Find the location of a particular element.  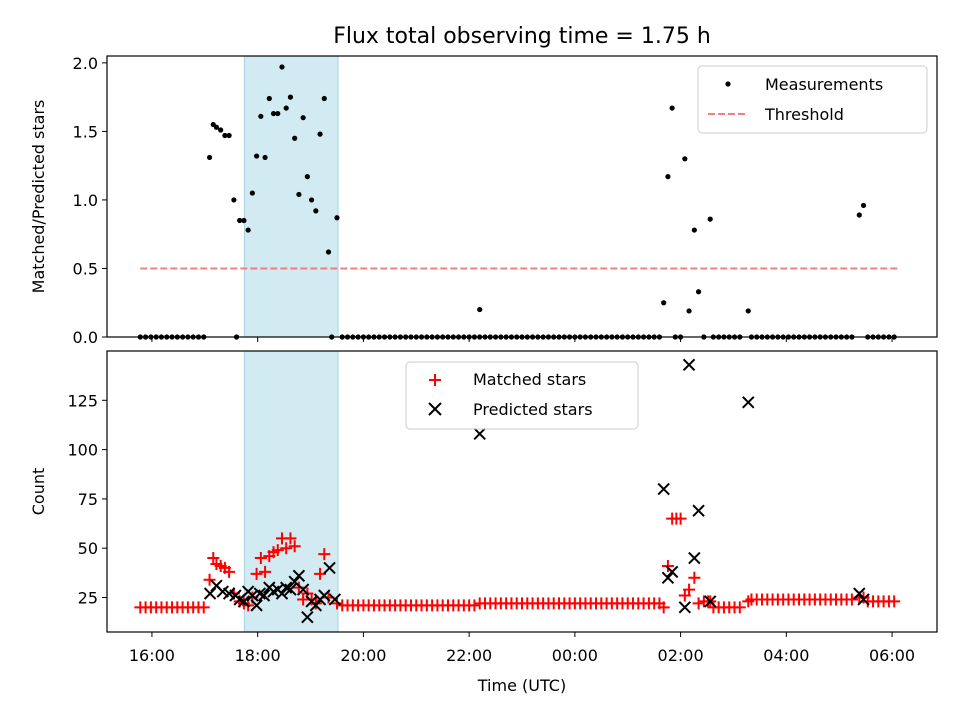

x-tick-label: 00:00 is located at coordinates (575, 655).